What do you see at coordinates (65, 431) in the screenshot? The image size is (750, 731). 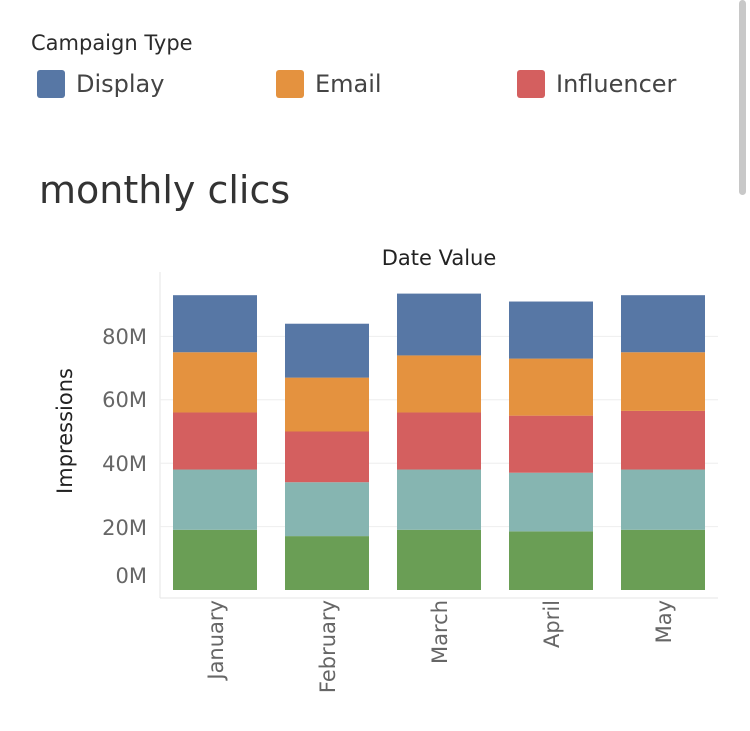 I see `y-axis-title: Impressions` at bounding box center [65, 431].